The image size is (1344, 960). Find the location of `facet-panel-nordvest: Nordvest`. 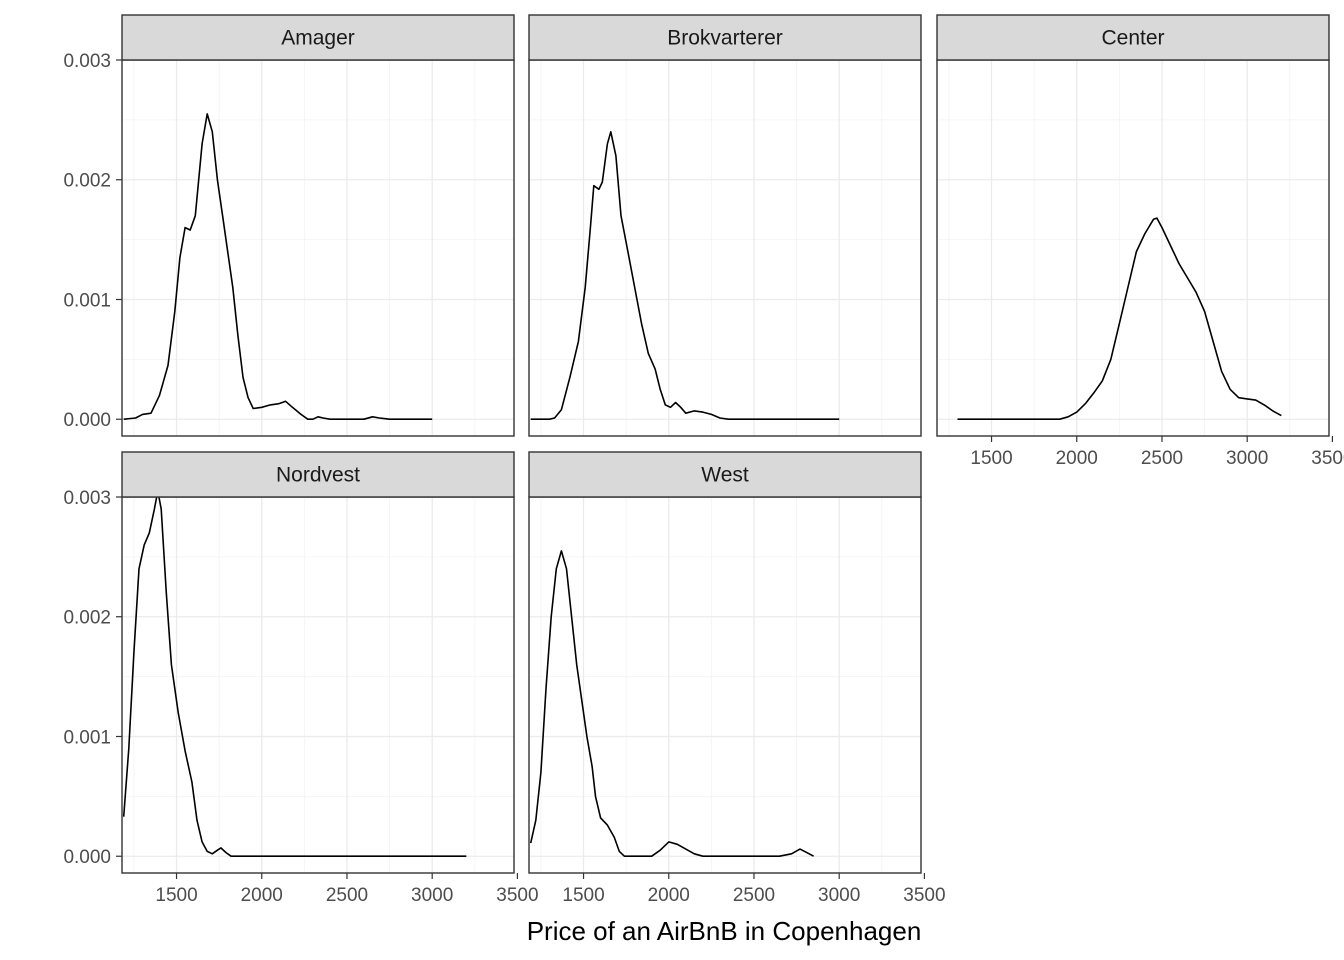

facet-panel-nordvest: Nordvest is located at coordinates (318, 662).